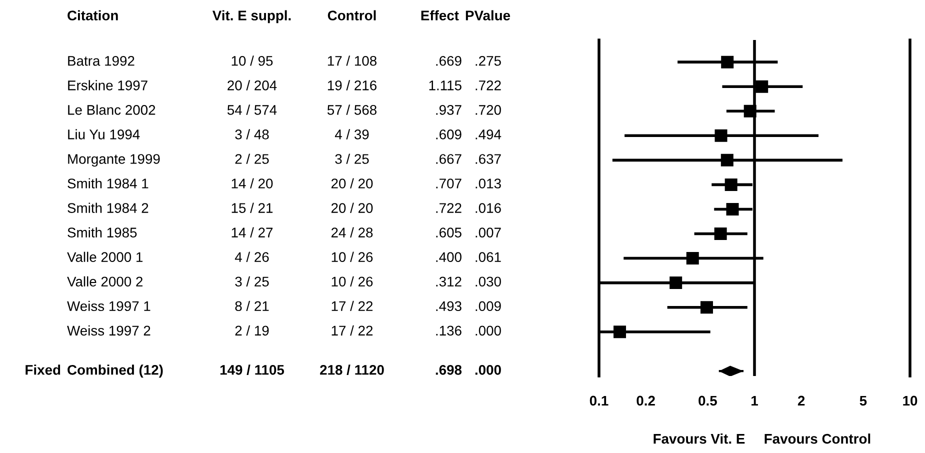 This screenshot has width=925, height=453. I want to click on text: 20 / 204, so click(252, 85).